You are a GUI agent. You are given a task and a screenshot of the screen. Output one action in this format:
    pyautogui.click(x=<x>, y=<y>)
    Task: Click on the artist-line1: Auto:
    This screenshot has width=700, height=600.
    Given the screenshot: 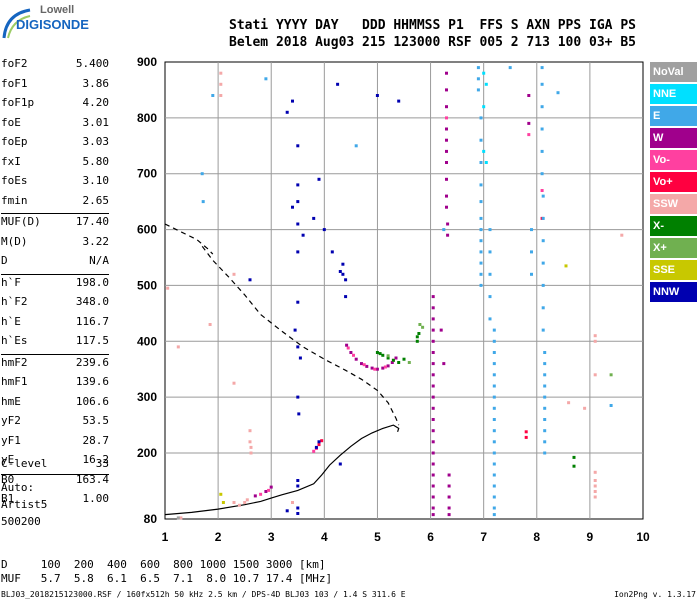 What is the action you would take?
    pyautogui.click(x=18, y=487)
    